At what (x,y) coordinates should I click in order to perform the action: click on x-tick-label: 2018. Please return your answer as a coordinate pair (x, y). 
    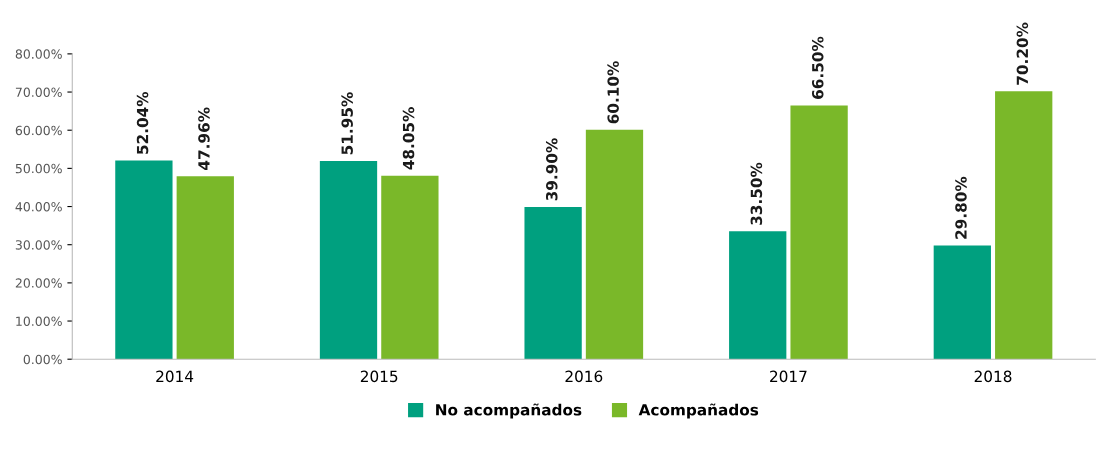
    Looking at the image, I should click on (993, 376).